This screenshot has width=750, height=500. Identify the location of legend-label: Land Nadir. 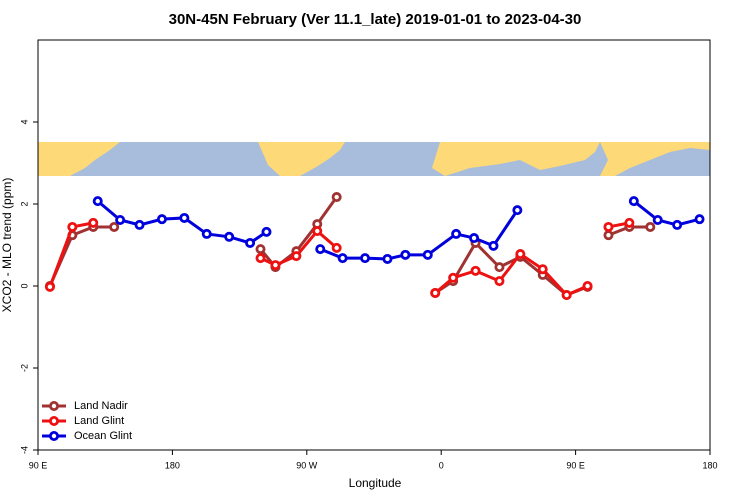
(101, 406).